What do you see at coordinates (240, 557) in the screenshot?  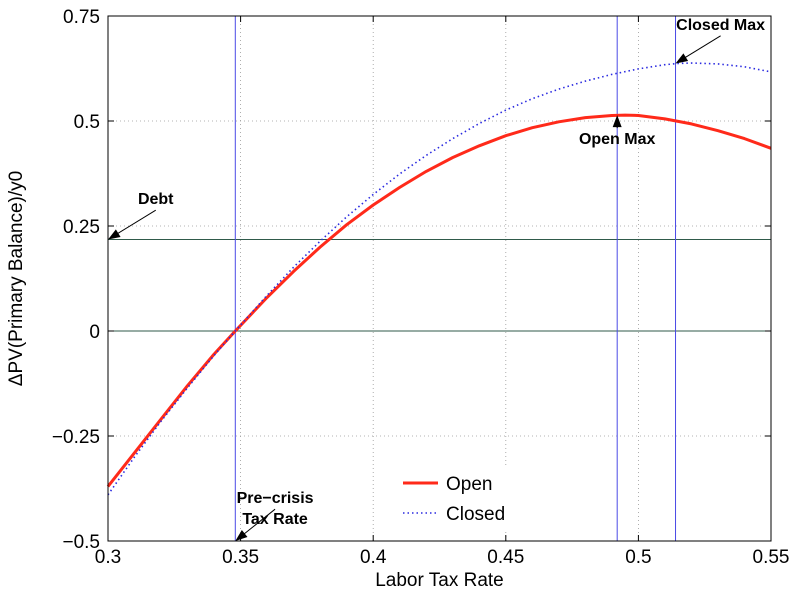 I see `x-tick-label: 0.35` at bounding box center [240, 557].